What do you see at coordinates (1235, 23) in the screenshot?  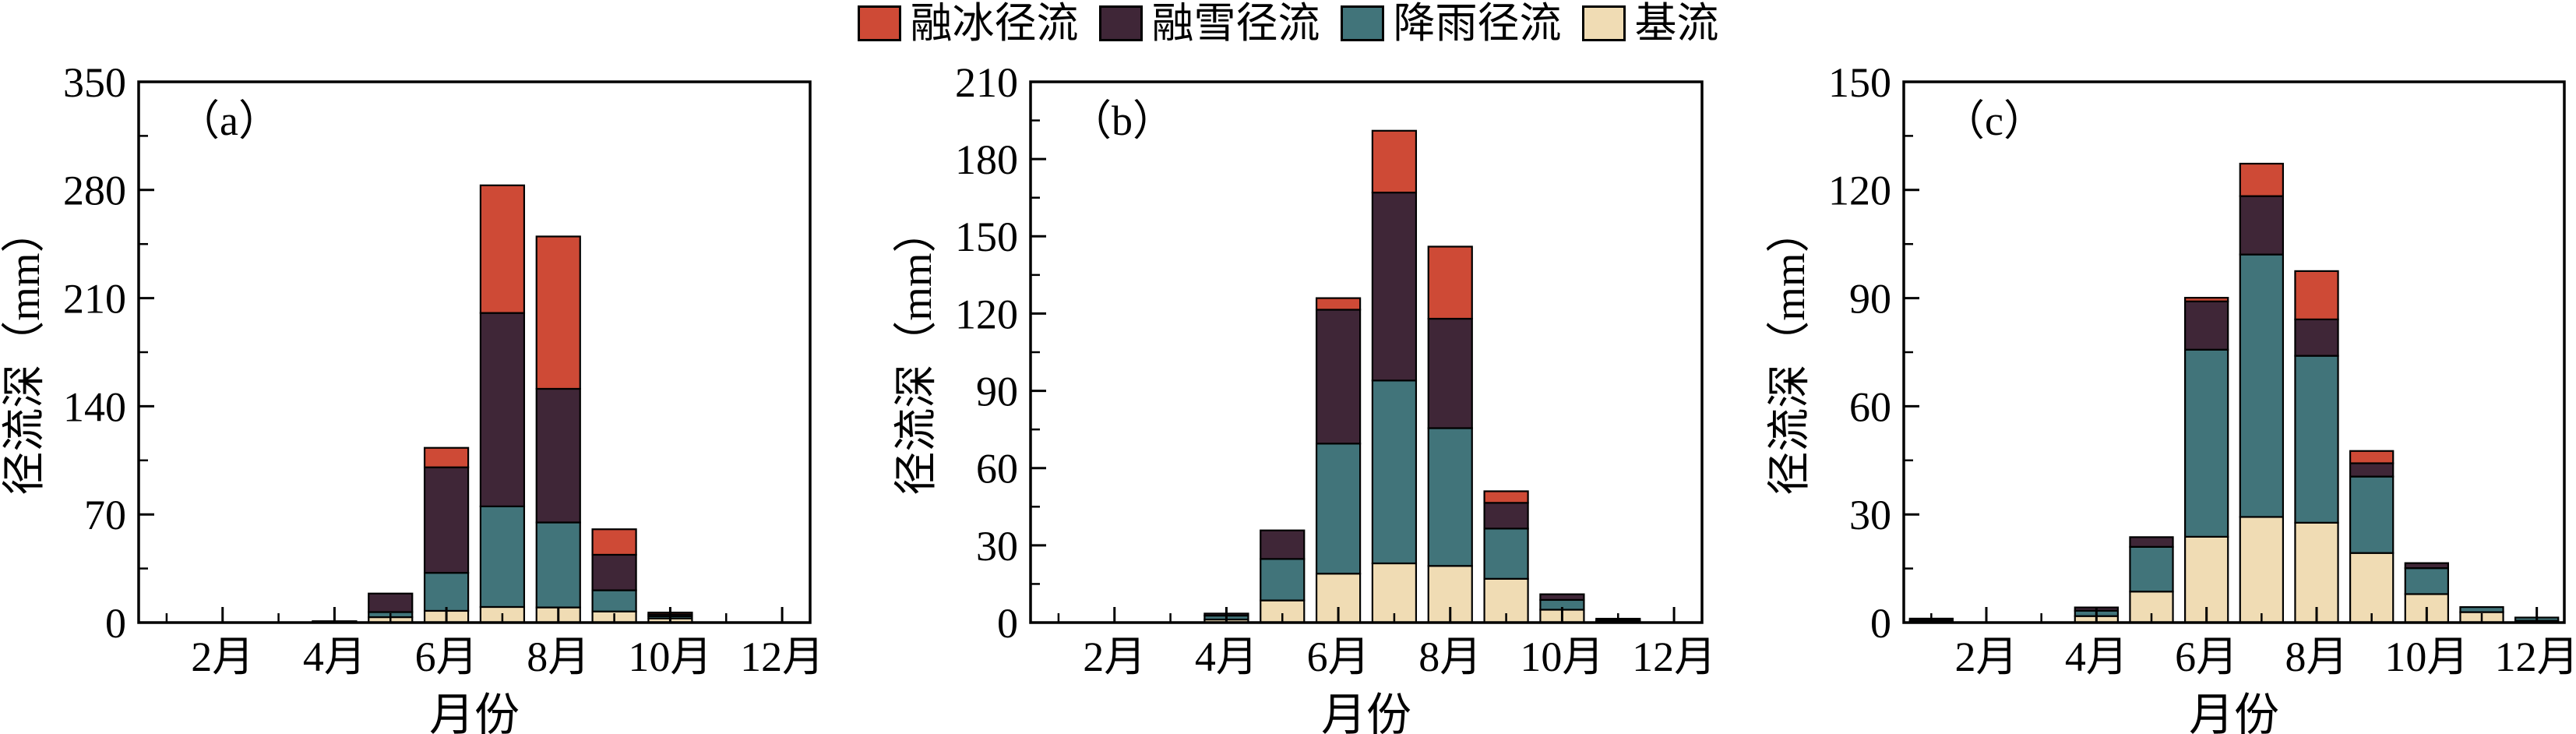 I see `legend-label: 融雪径流` at bounding box center [1235, 23].